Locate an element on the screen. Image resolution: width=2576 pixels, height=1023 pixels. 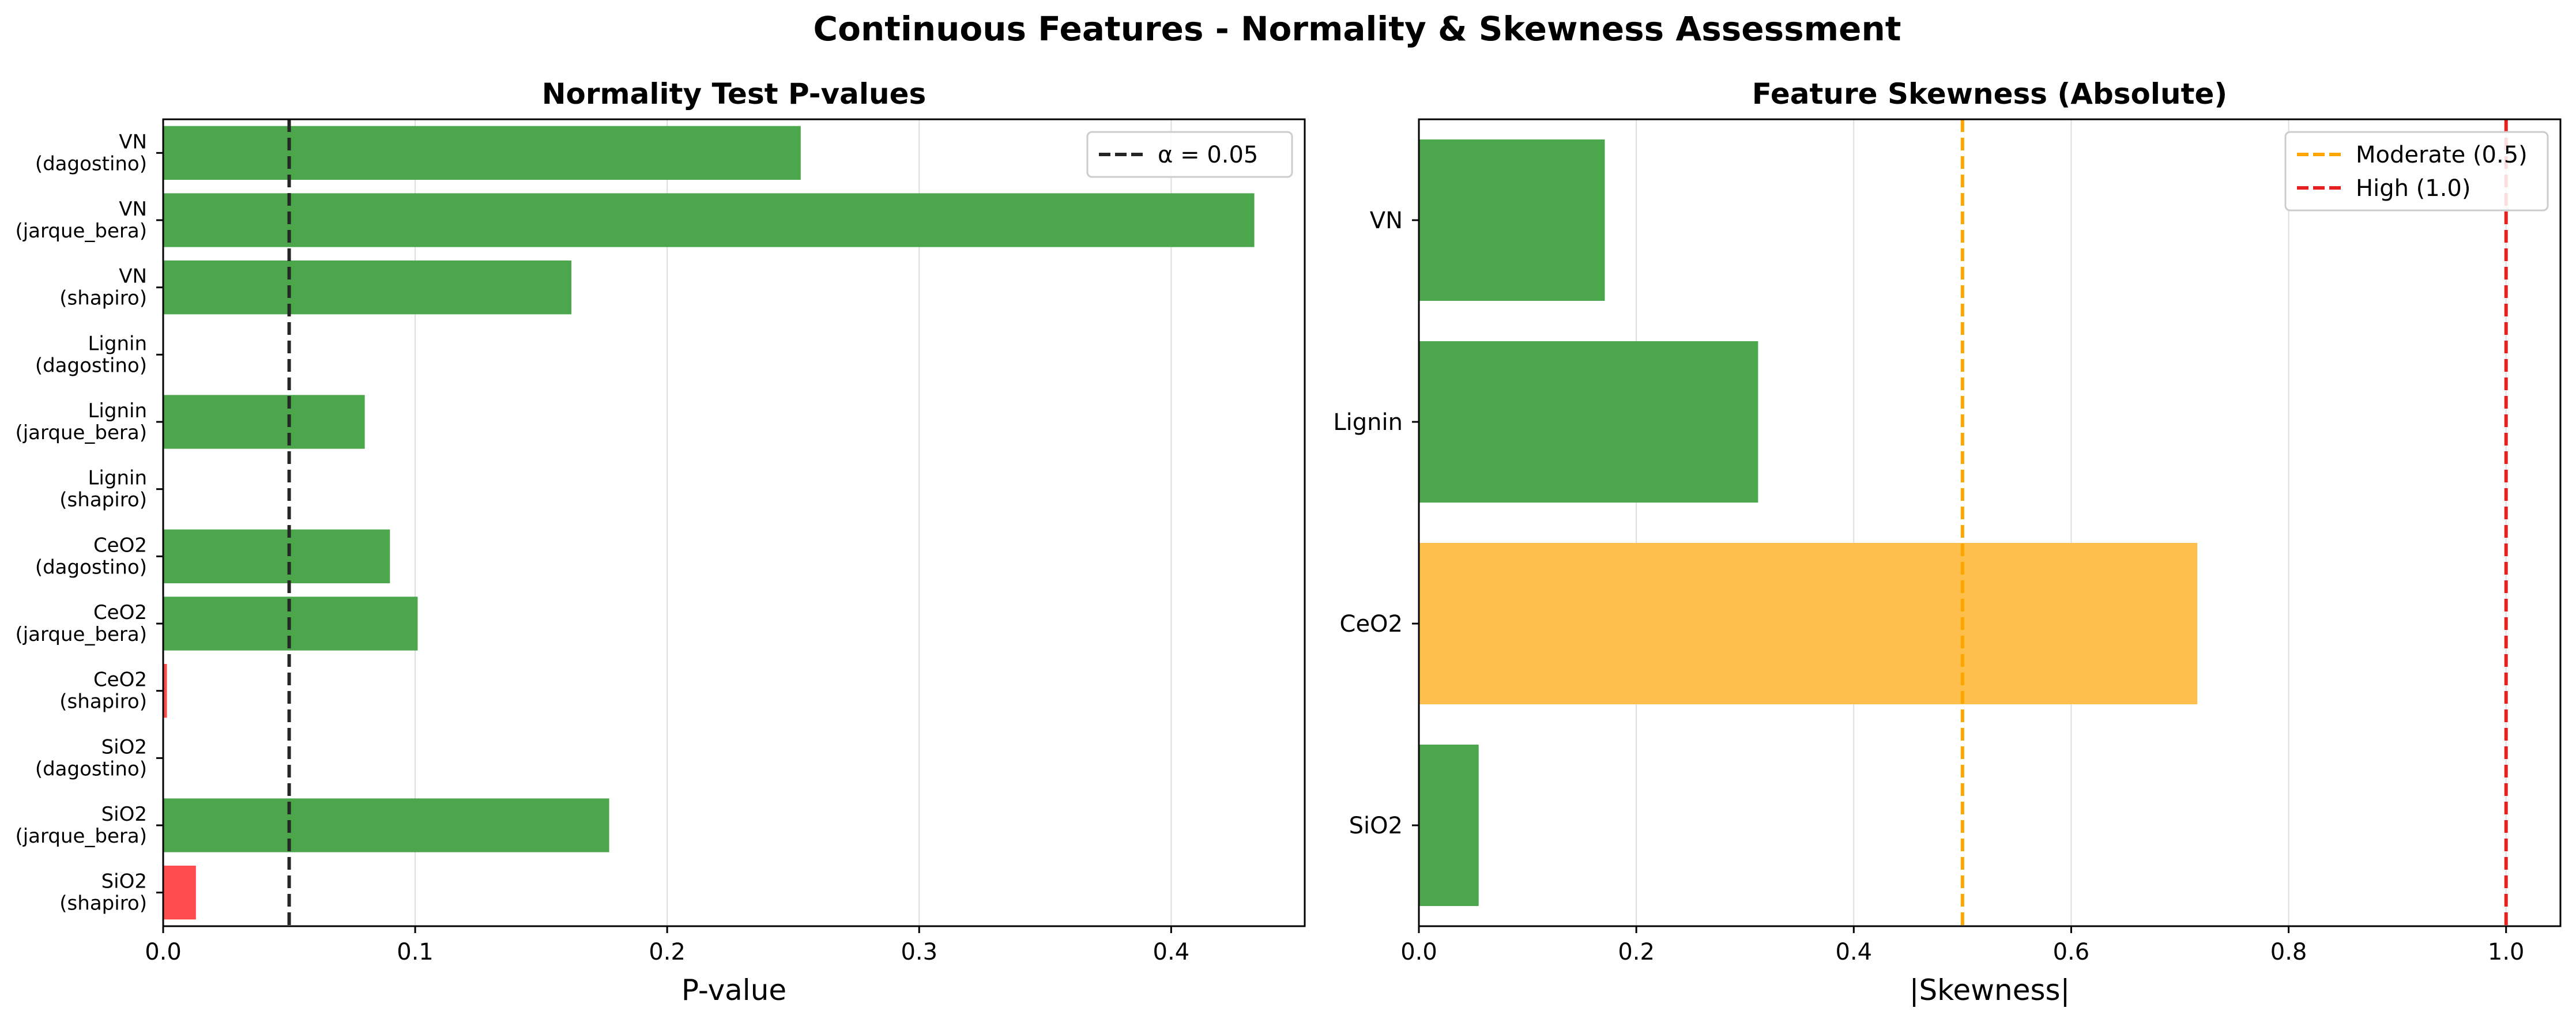
left-x-ticks: 0.0 0.1 0.2 0.3 0.4 is located at coordinates (667, 946).